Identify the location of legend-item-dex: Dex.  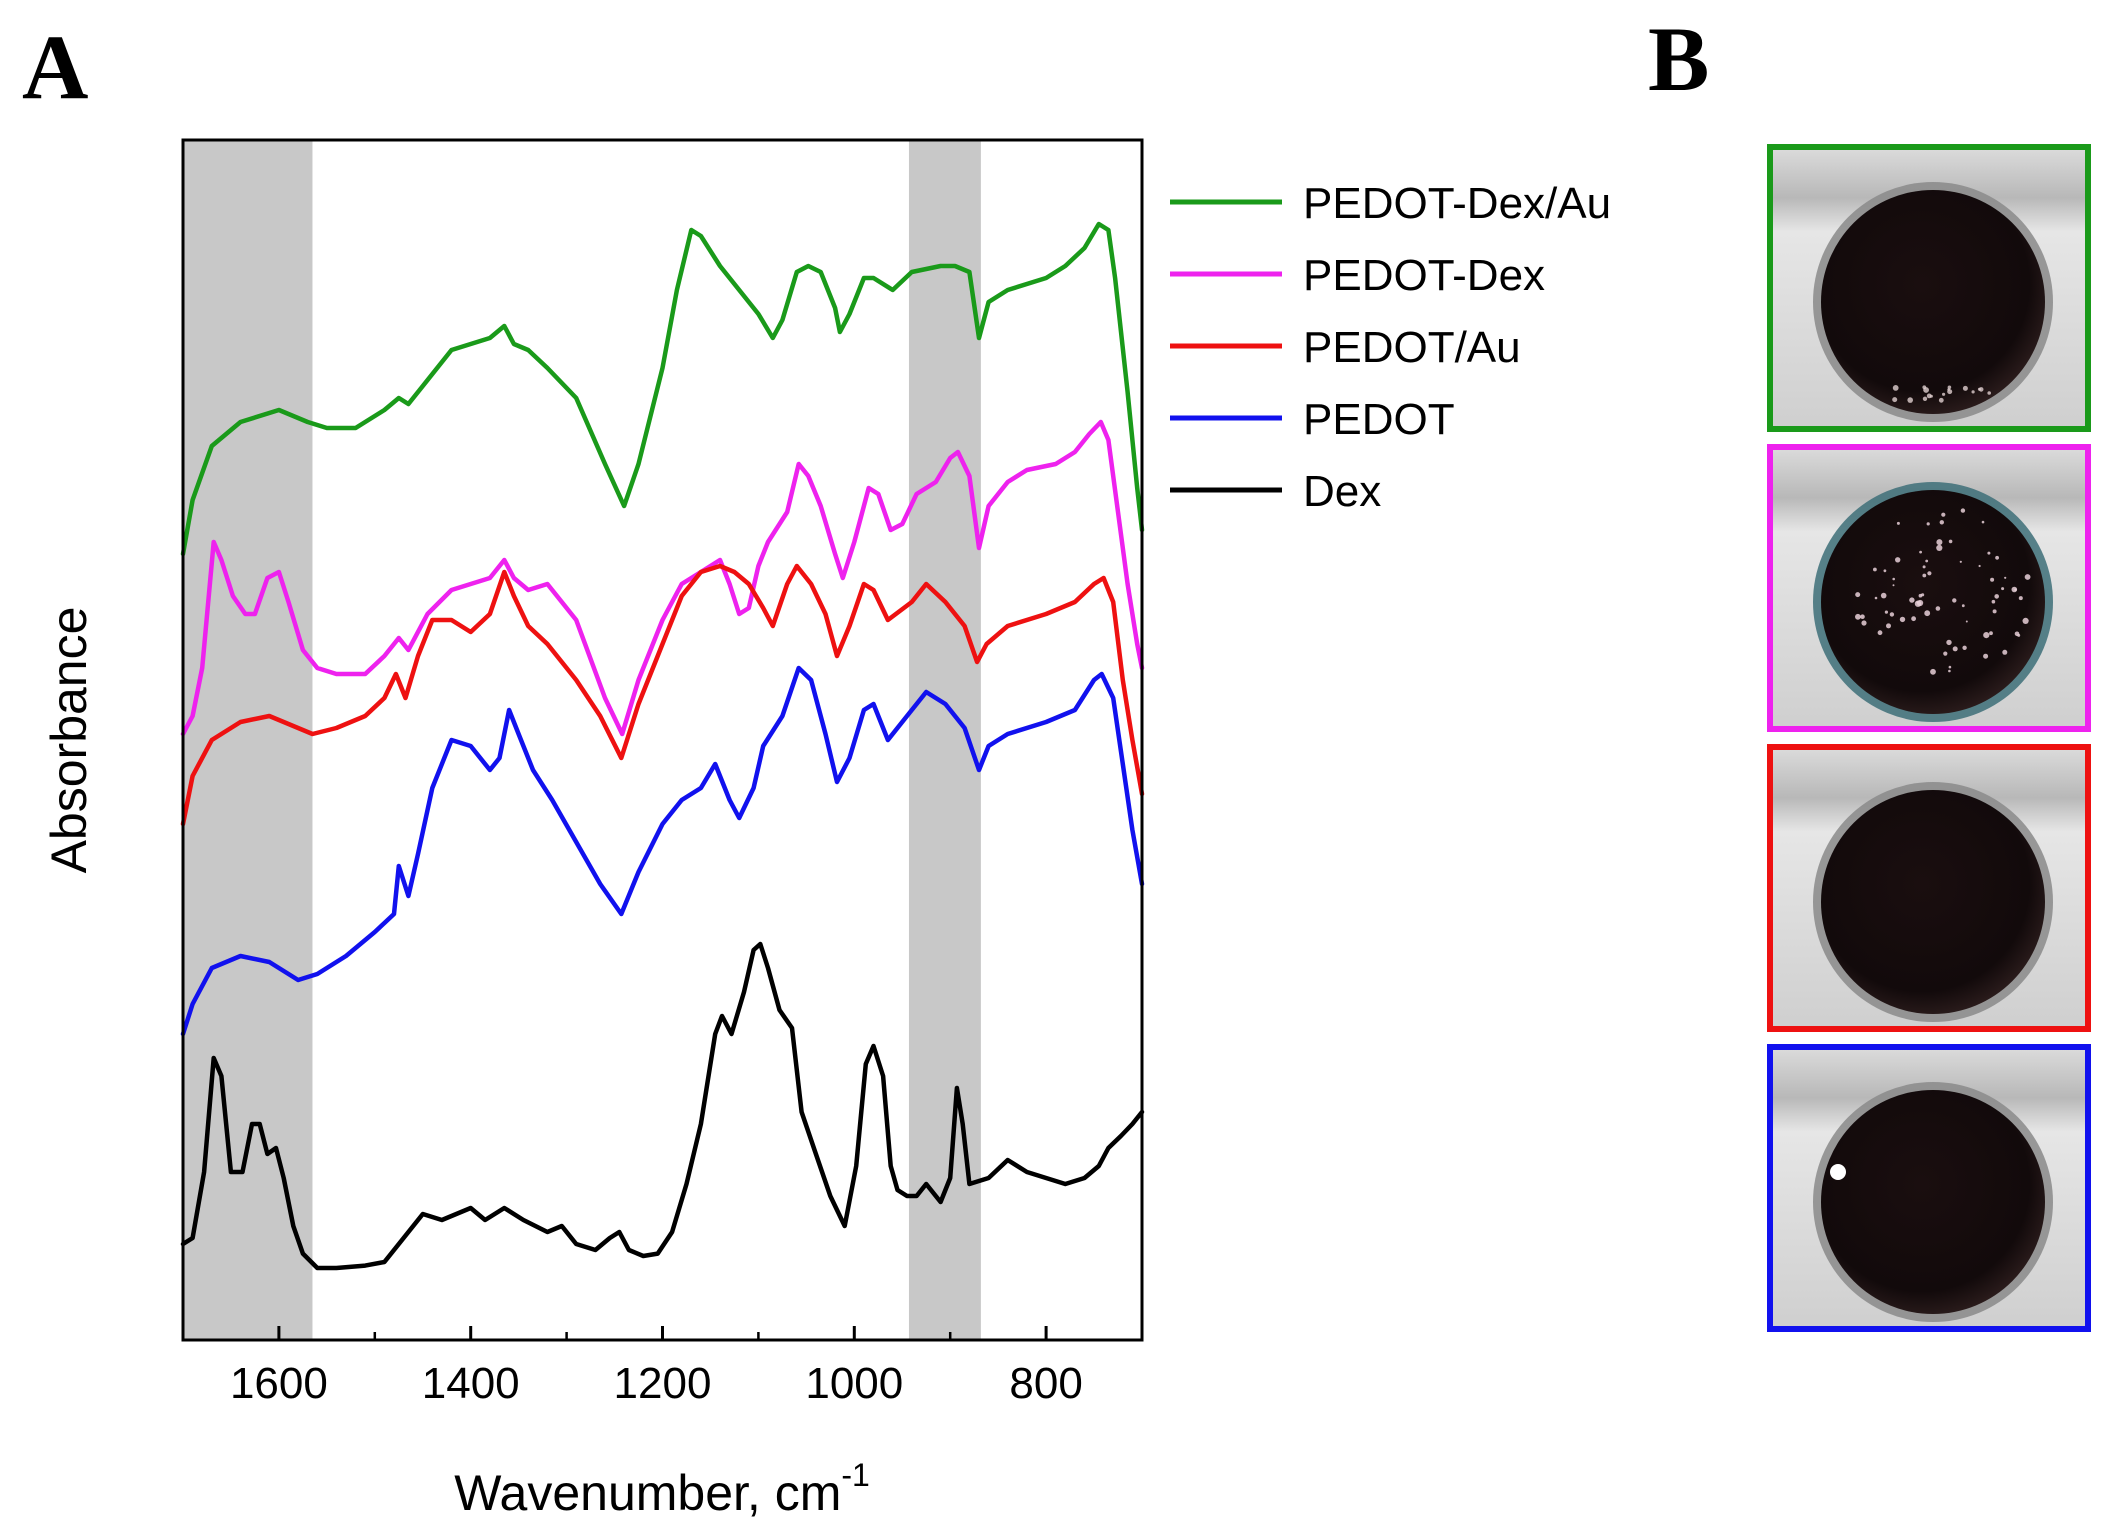
(1275, 491).